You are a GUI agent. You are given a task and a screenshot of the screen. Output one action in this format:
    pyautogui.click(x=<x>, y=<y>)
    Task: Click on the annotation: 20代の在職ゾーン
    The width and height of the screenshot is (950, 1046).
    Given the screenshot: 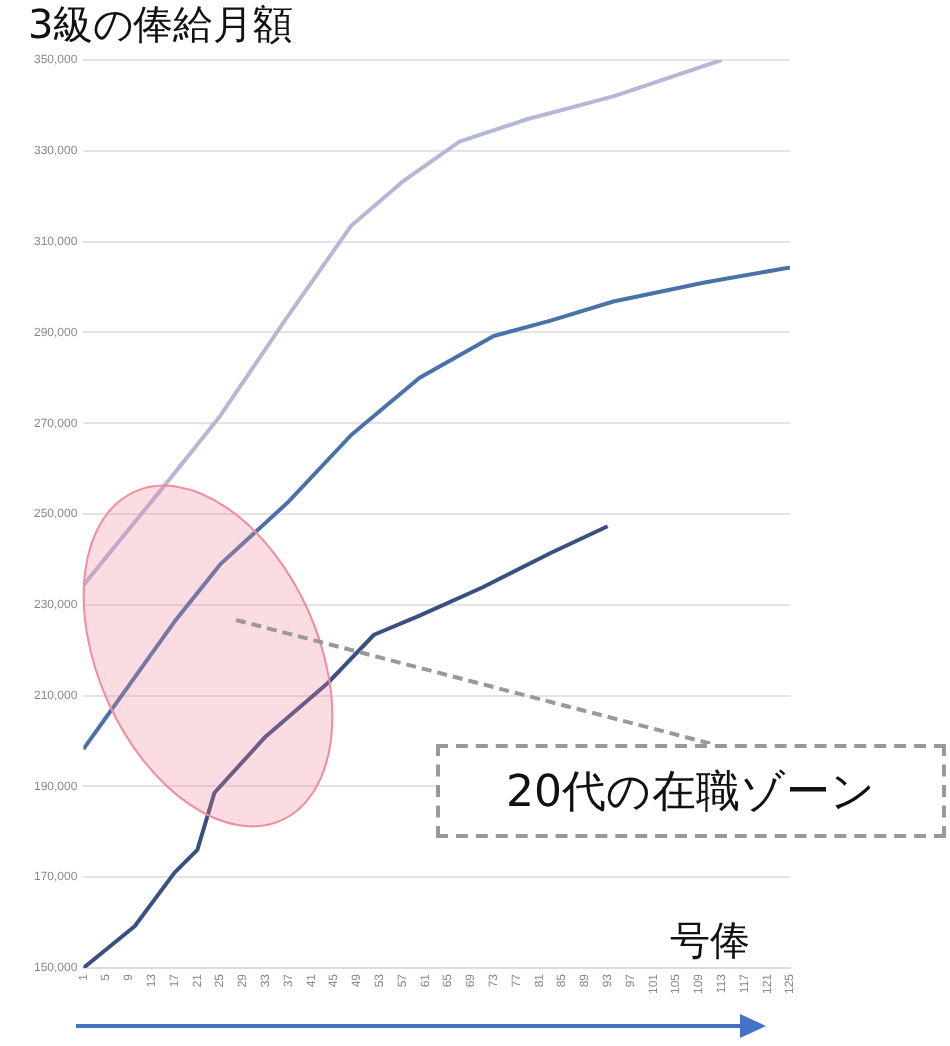 What is the action you would take?
    pyautogui.click(x=691, y=791)
    